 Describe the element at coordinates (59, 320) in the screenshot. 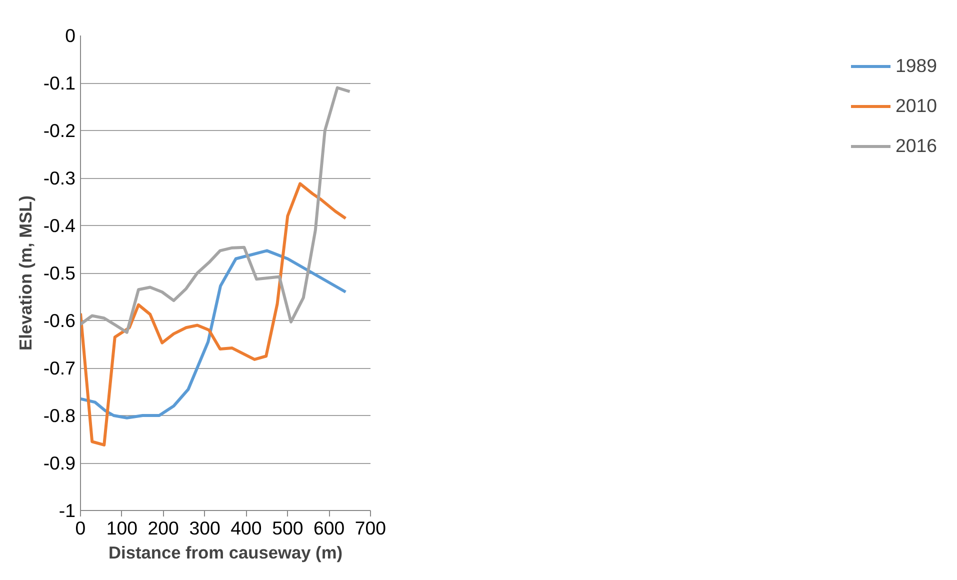

I see `y-tick-label: -0.6` at that location.